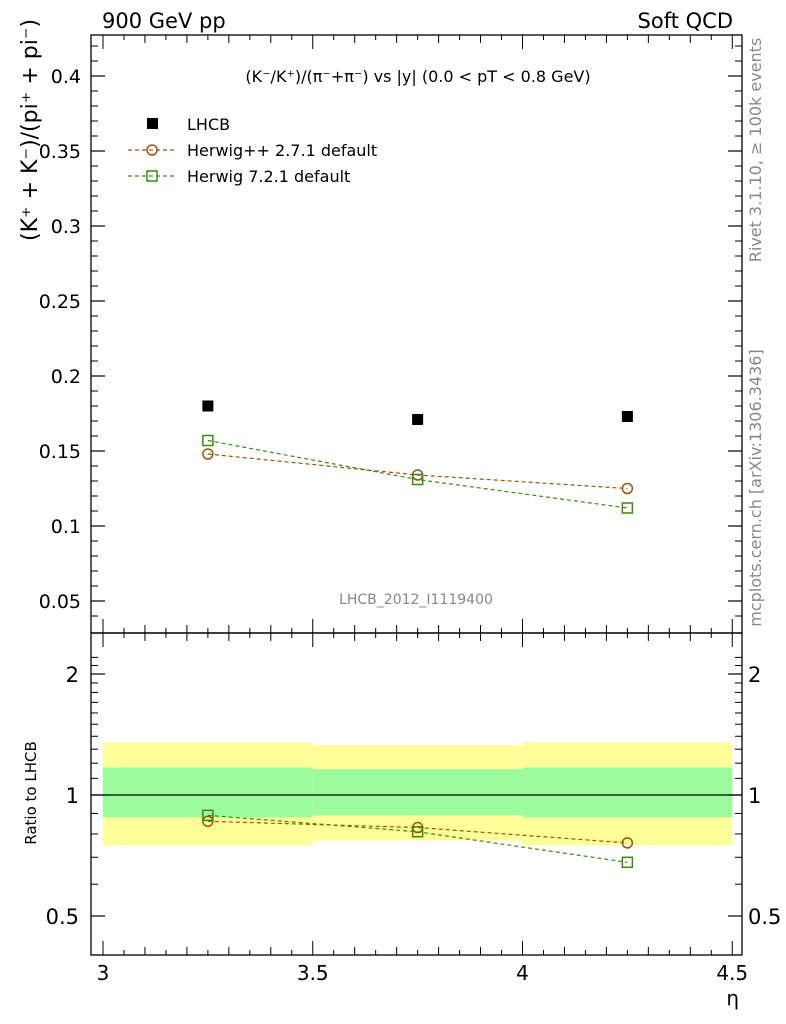 This screenshot has width=786, height=1024. What do you see at coordinates (60, 452) in the screenshot?
I see `y-tick-label: 0.15` at bounding box center [60, 452].